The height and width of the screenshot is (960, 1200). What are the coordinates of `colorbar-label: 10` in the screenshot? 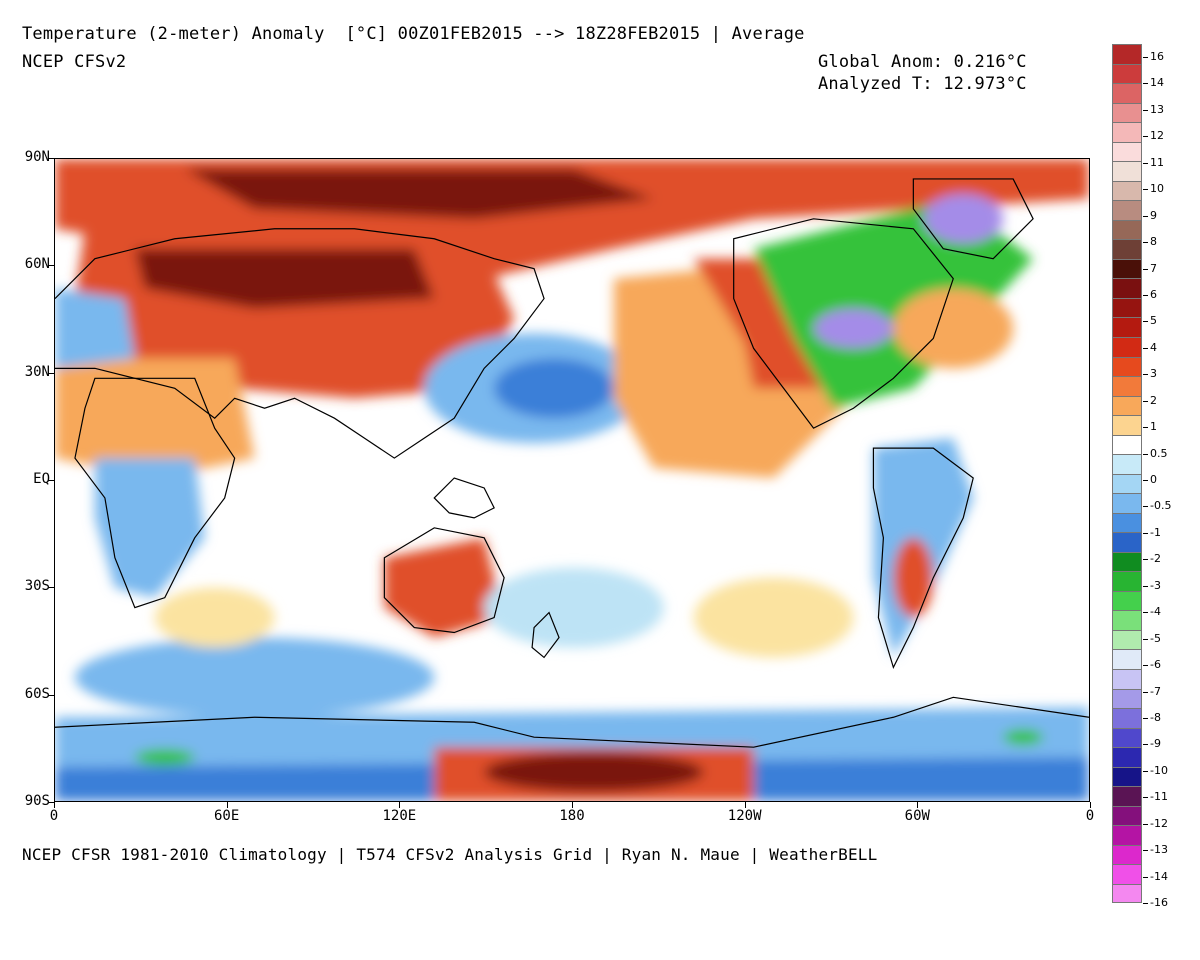 It's located at (1157, 189).